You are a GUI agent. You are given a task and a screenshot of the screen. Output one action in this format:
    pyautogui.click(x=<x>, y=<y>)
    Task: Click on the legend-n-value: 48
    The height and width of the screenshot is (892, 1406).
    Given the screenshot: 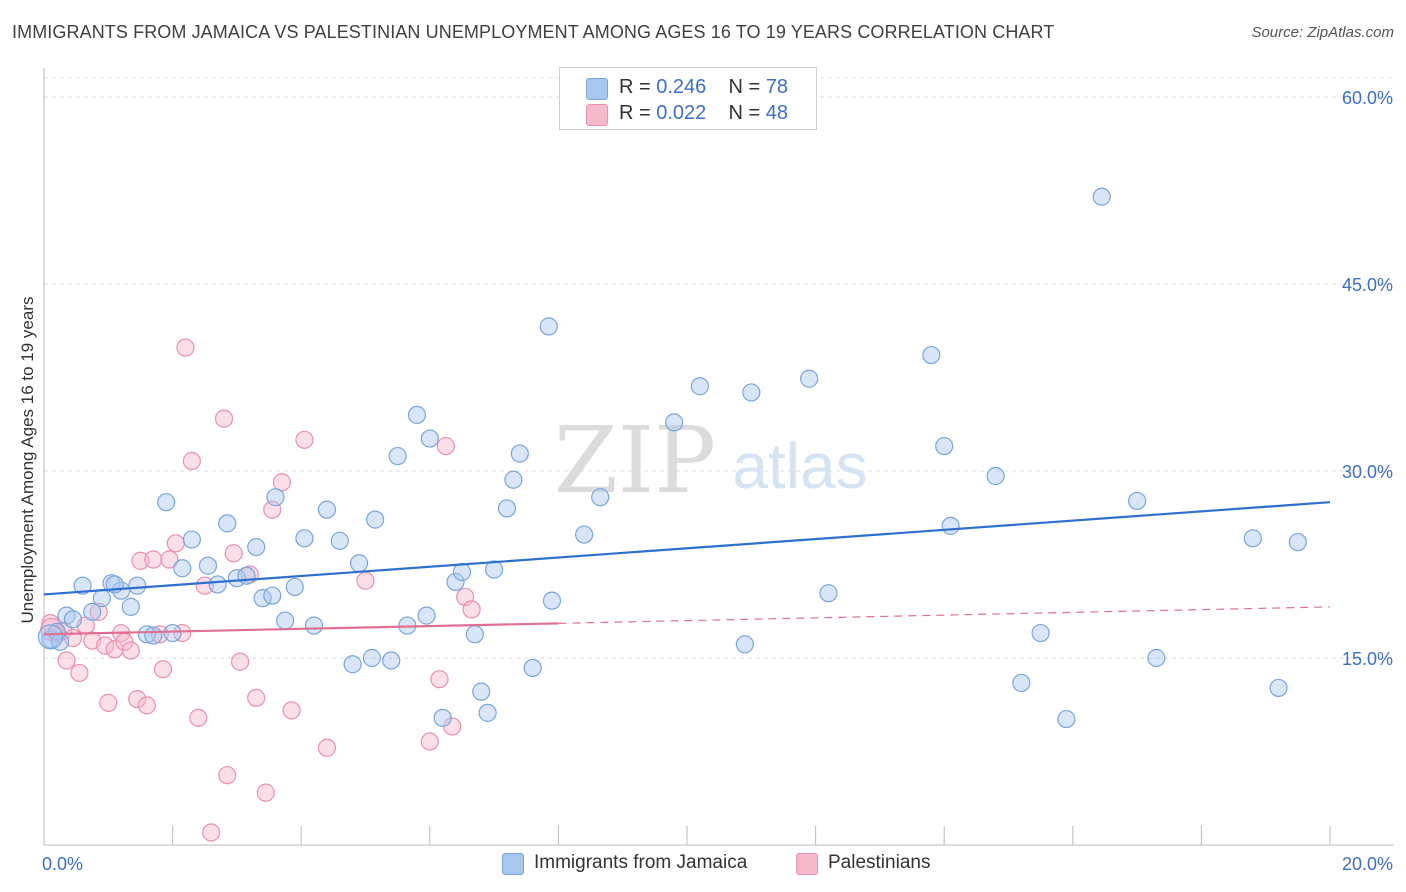 What is the action you would take?
    pyautogui.click(x=777, y=113)
    